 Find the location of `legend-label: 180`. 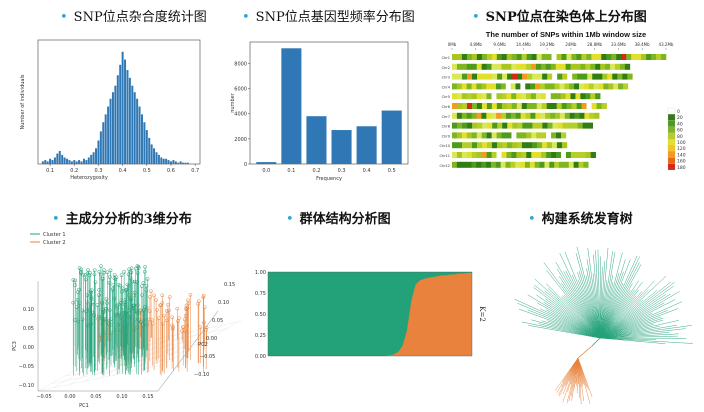

legend-label: 180 is located at coordinates (681, 168).